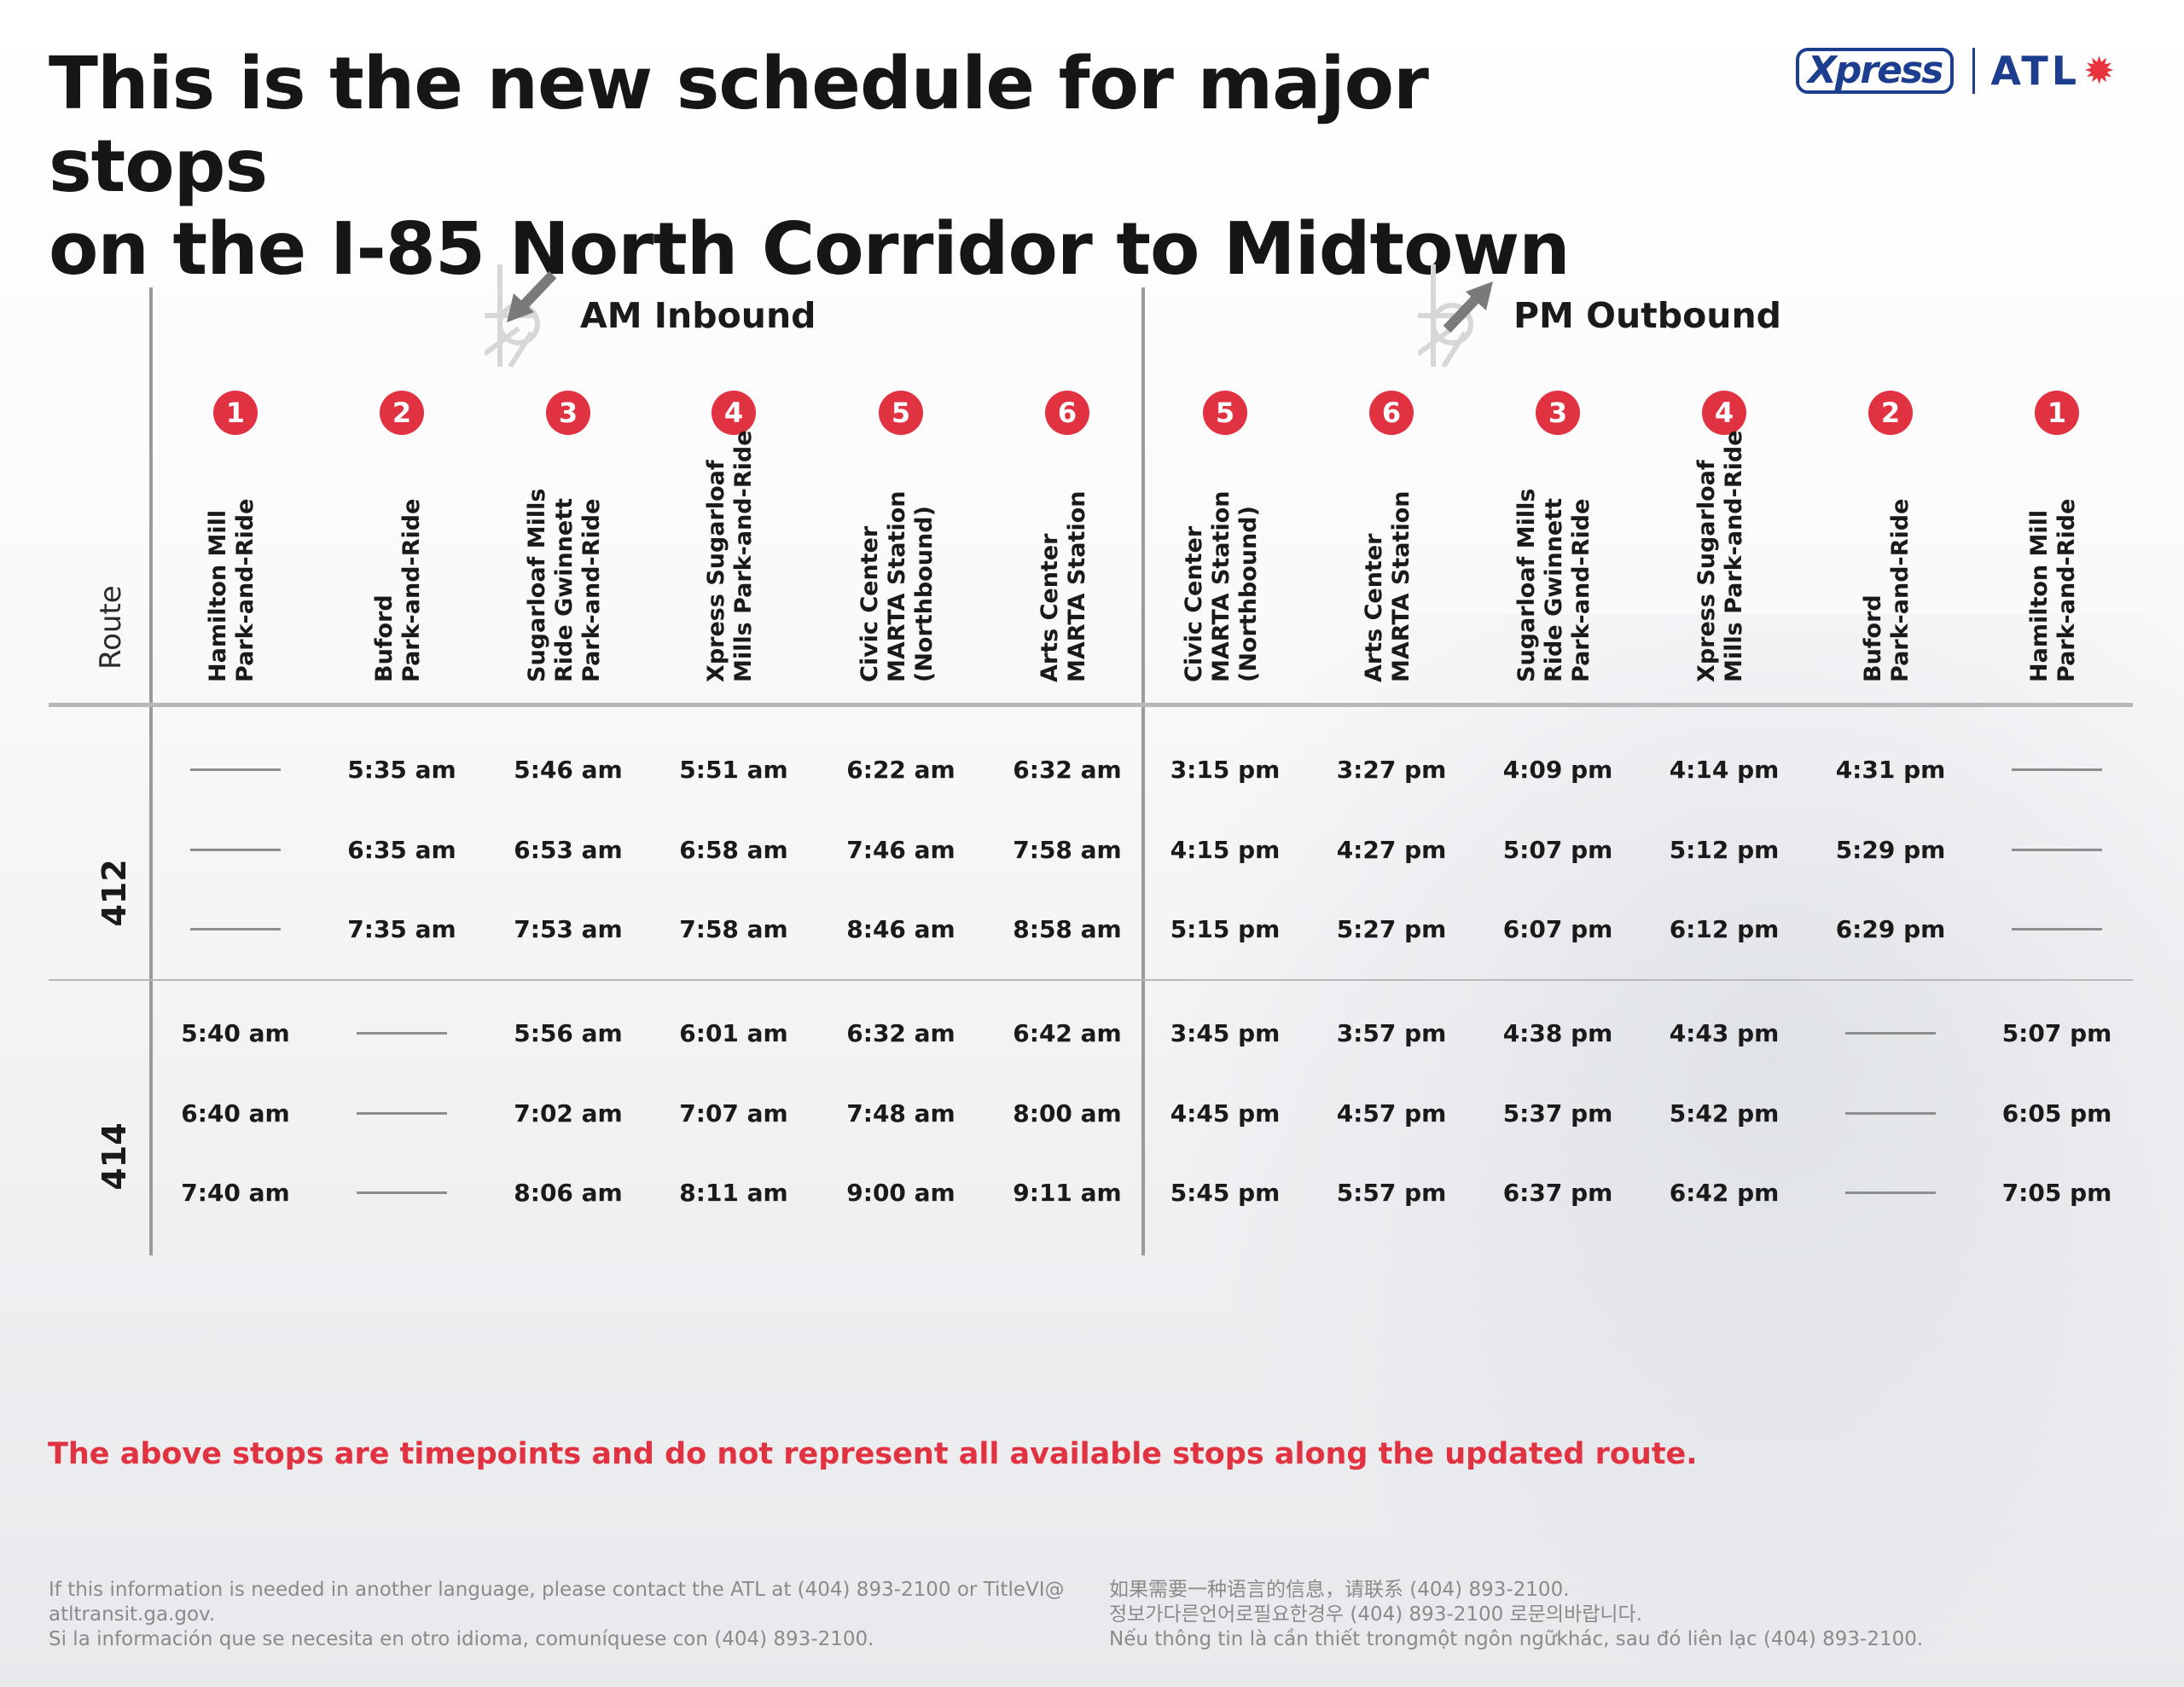  Describe the element at coordinates (1225, 770) in the screenshot. I see `departure-time: 3:15 pm` at that location.